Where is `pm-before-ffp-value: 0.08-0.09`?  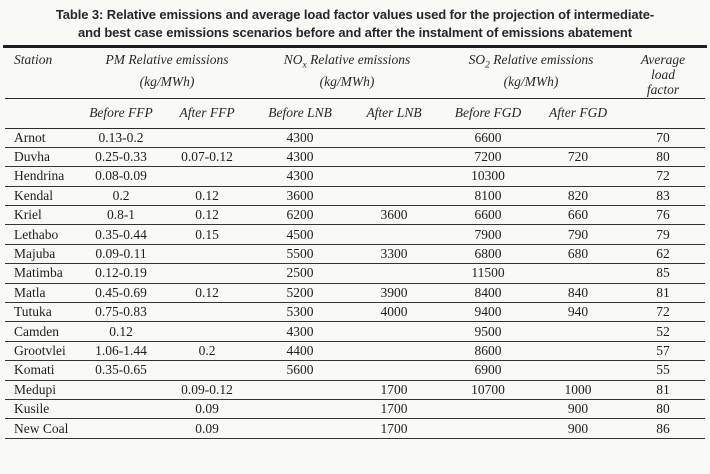 pm-before-ffp-value: 0.08-0.09 is located at coordinates (121, 176).